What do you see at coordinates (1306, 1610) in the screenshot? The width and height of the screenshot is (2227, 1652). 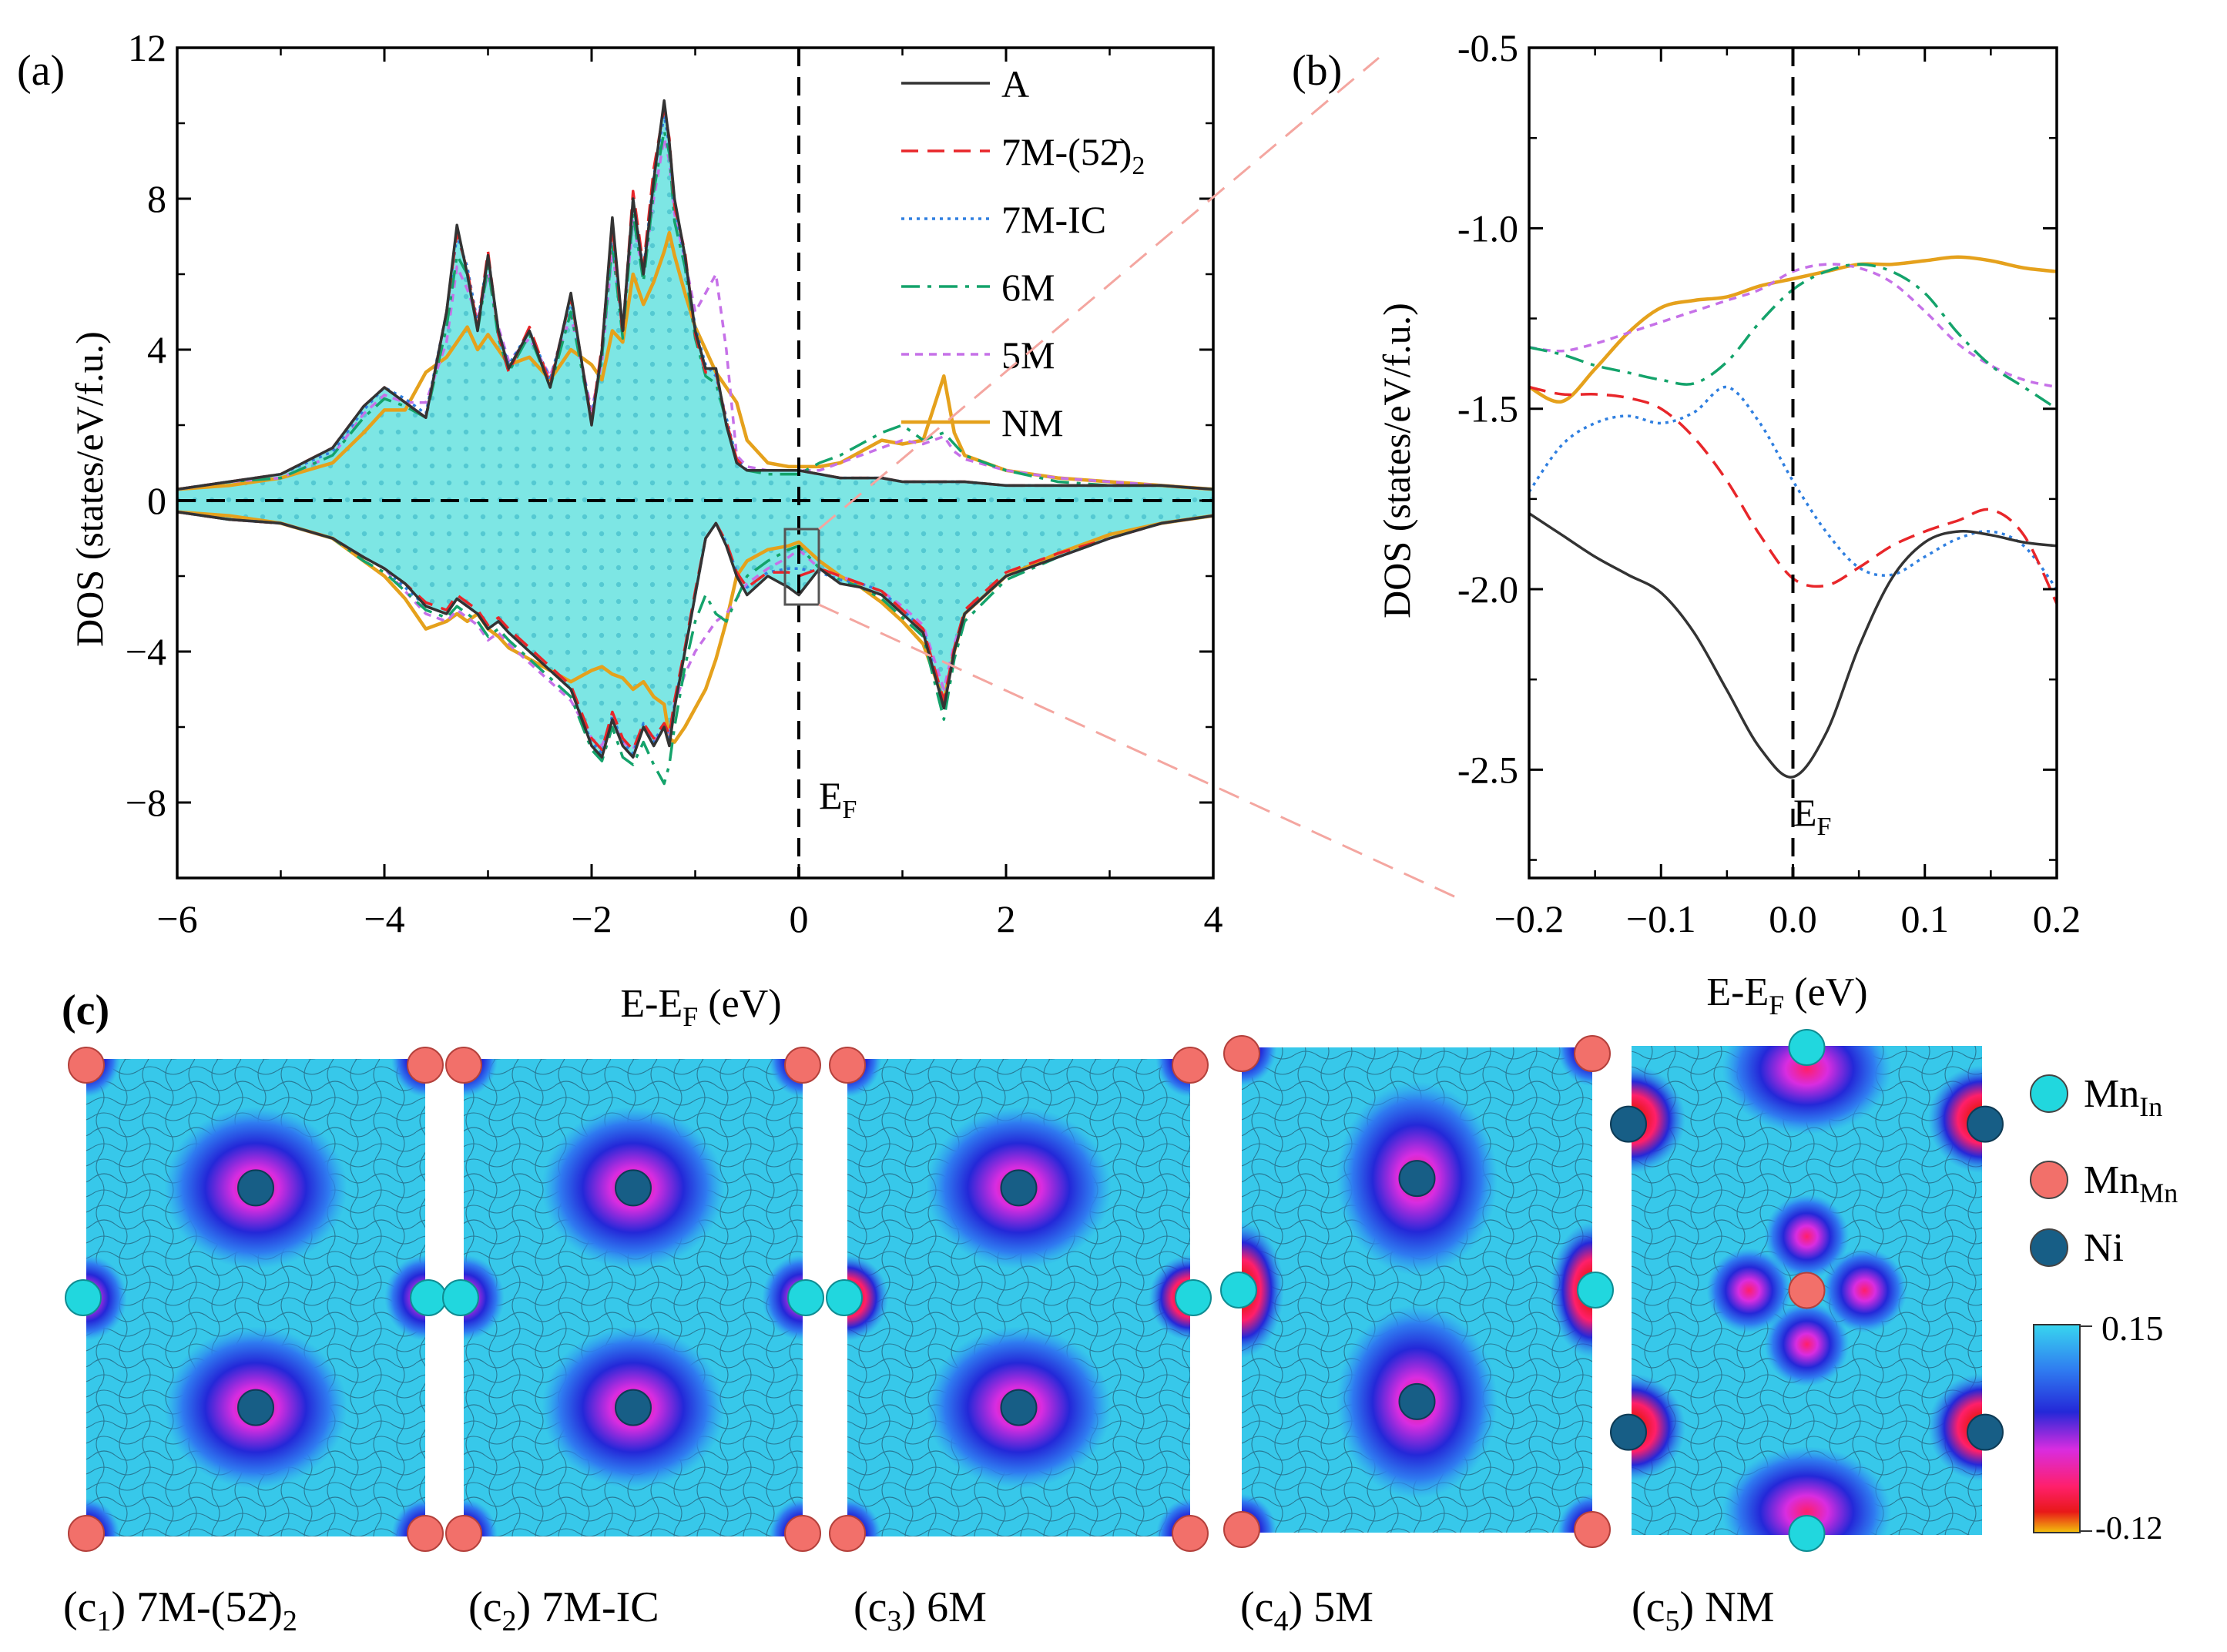 I see `map-caption-4: (c4) 5M` at bounding box center [1306, 1610].